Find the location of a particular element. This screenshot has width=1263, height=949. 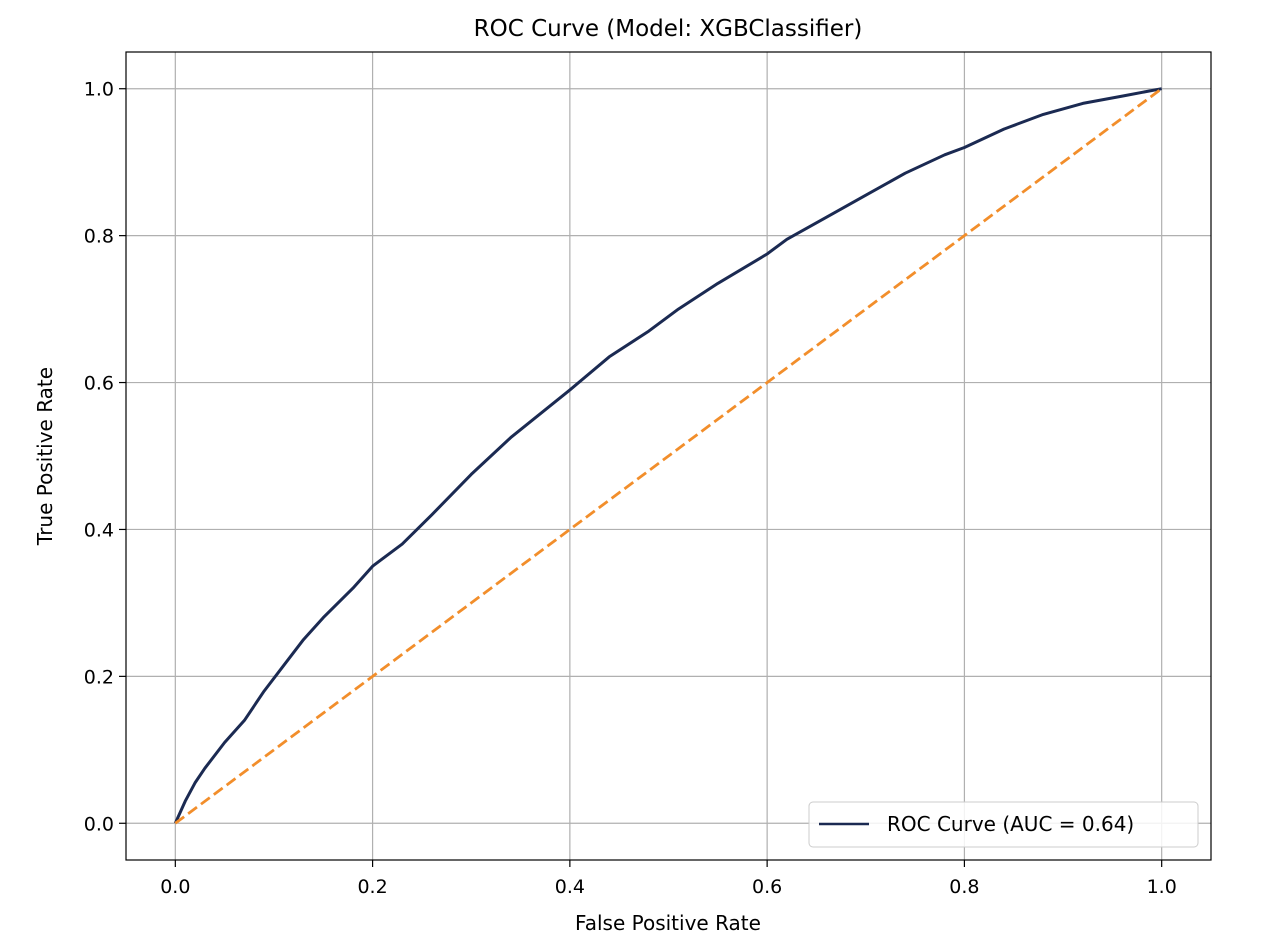

y-tick-label: 0.2 is located at coordinates (99, 677).